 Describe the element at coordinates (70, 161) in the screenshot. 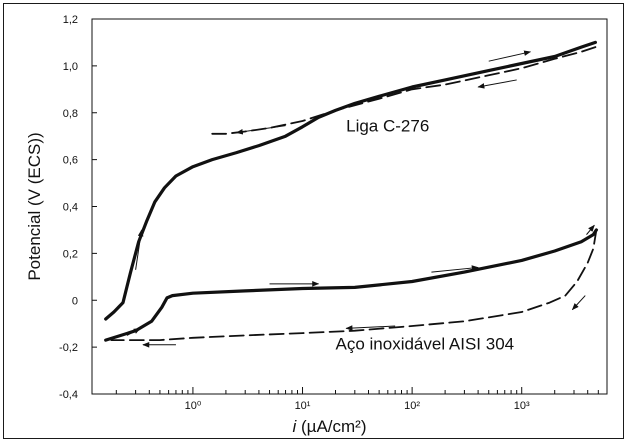

I see `y-tick-label: 0,6` at that location.